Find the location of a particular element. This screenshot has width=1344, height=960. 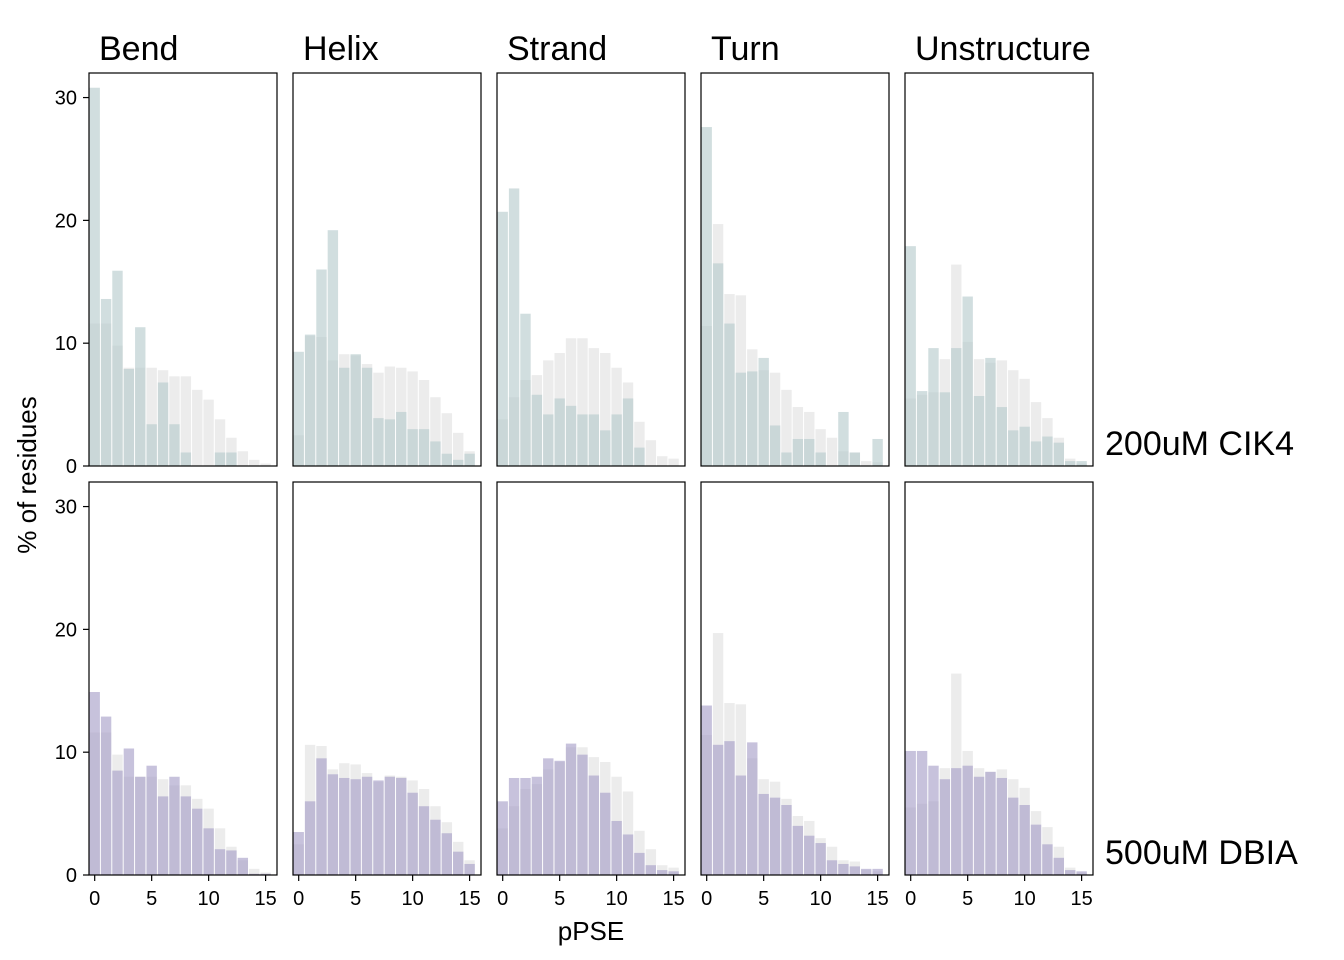

column-title-helix: Helix is located at coordinates (341, 49).